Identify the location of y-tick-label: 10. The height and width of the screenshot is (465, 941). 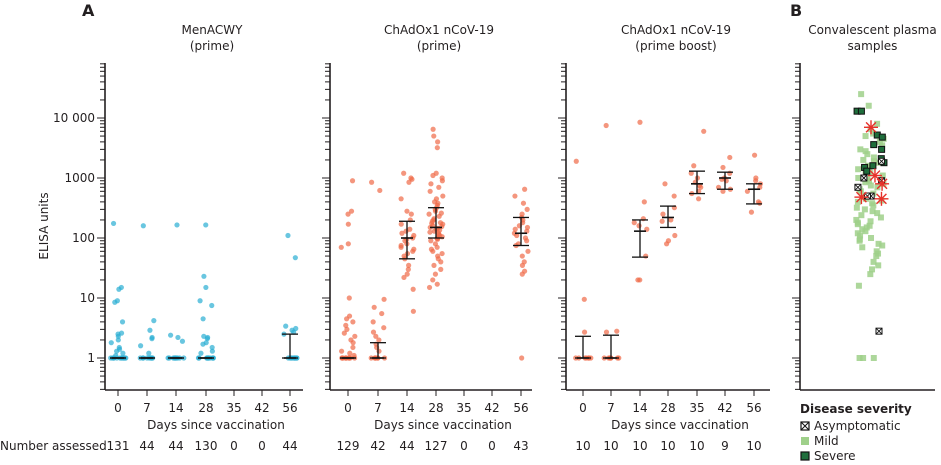
(87, 298).